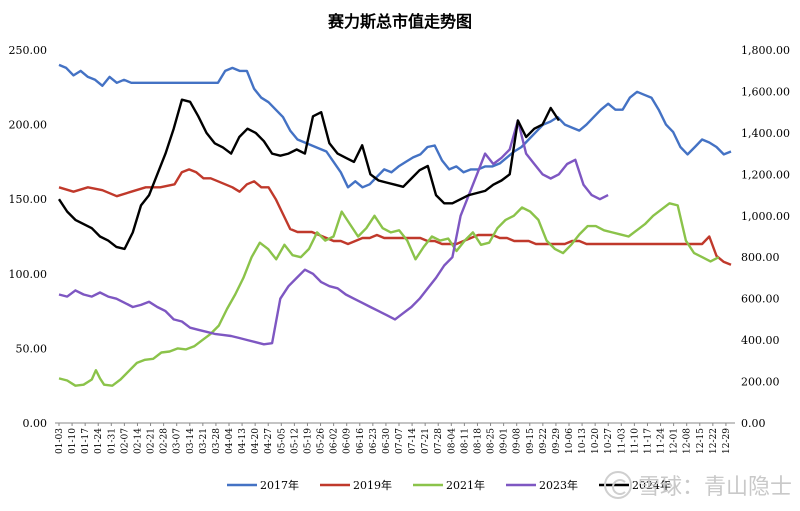  What do you see at coordinates (230, 441) in the screenshot?
I see `x-tick-label: 04-04` at bounding box center [230, 441].